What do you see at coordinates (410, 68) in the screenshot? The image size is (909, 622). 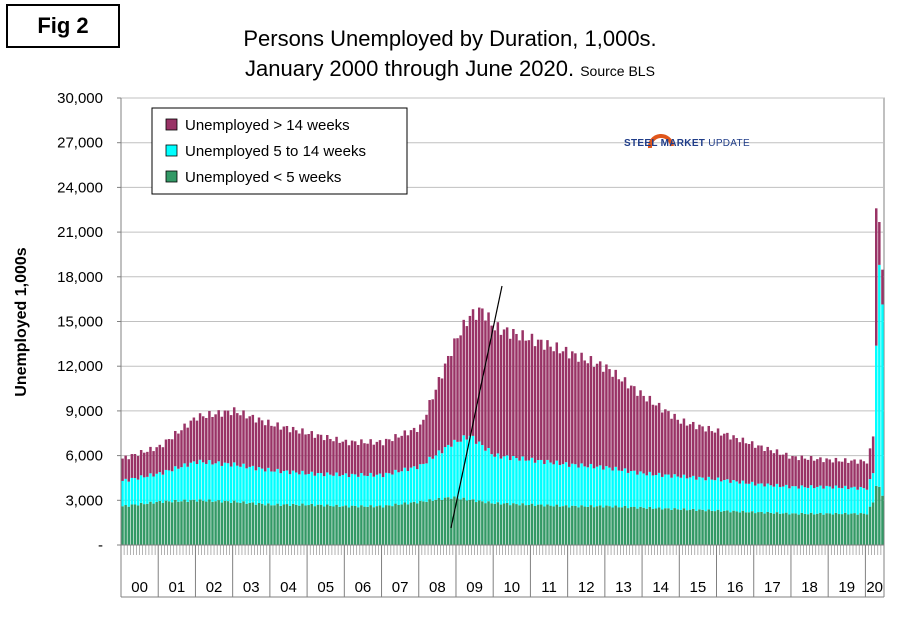 I see `chart-title-line2-text: January 2000 through June 2020.` at bounding box center [410, 68].